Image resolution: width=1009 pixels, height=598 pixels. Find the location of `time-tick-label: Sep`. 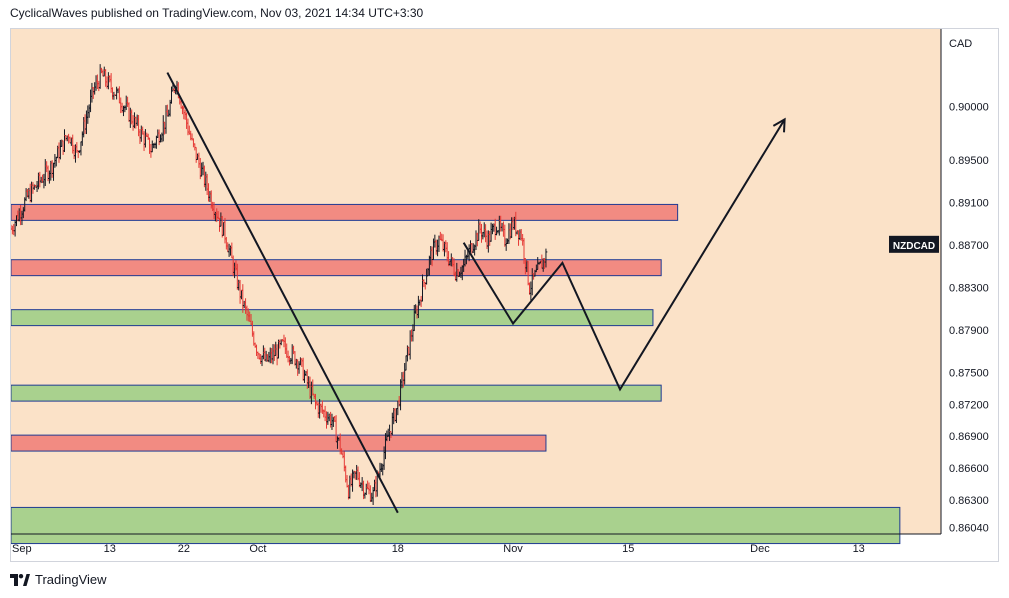

time-tick-label: Sep is located at coordinates (22, 549).